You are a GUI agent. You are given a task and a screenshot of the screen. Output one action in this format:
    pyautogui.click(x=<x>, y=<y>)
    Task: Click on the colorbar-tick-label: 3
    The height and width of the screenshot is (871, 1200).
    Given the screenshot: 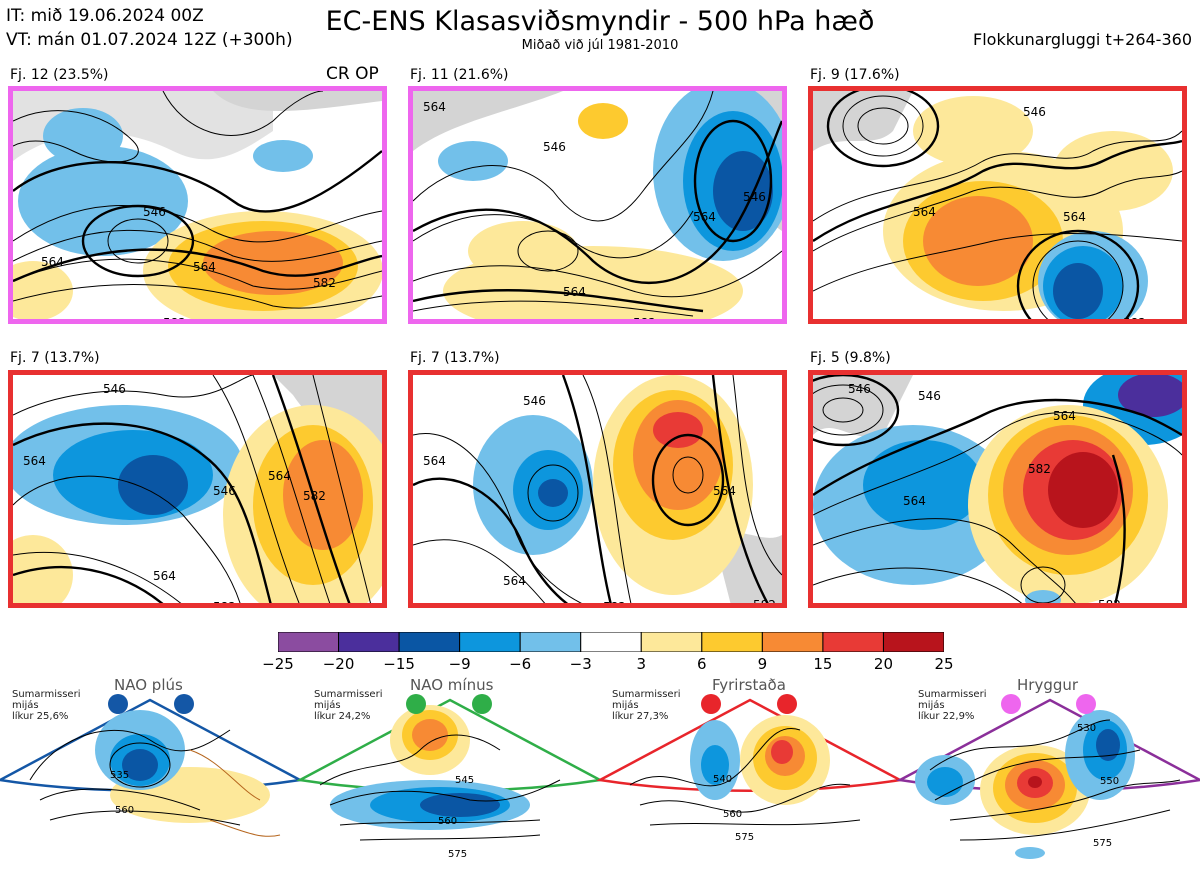 What is the action you would take?
    pyautogui.click(x=641, y=664)
    